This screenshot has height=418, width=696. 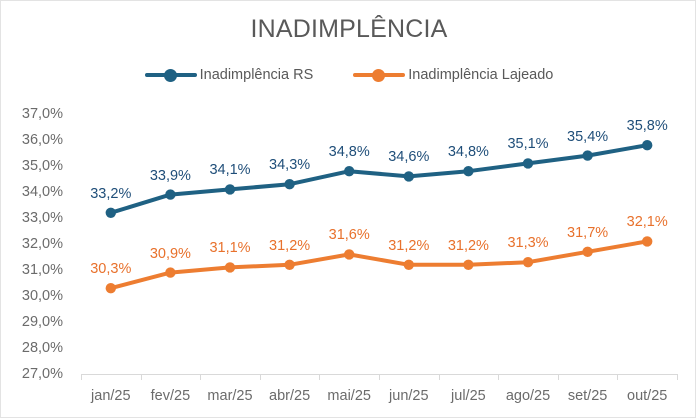 I want to click on y-axis-tick: 34,0%, so click(x=42, y=192).